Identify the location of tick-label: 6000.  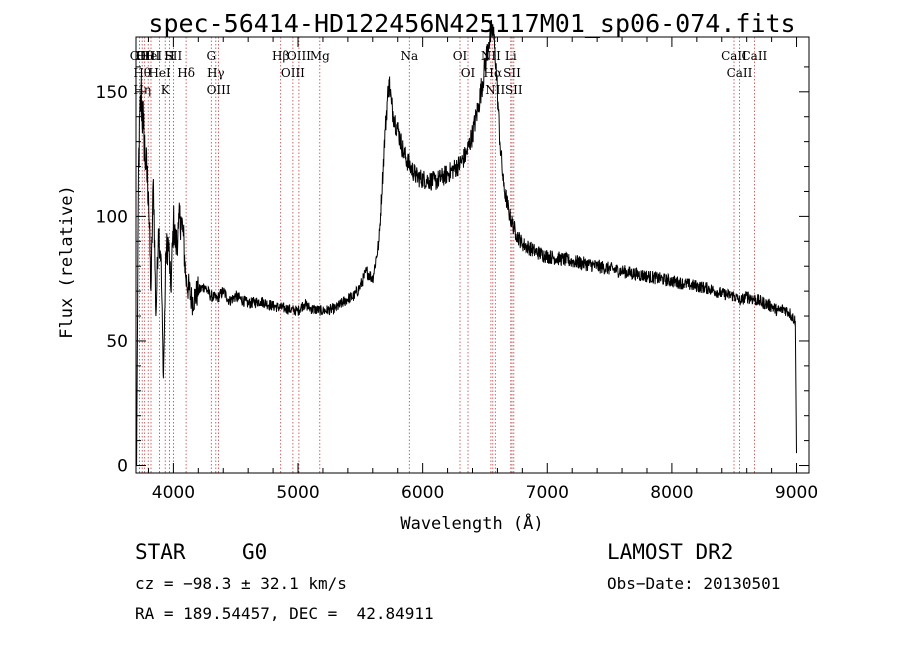
(422, 493).